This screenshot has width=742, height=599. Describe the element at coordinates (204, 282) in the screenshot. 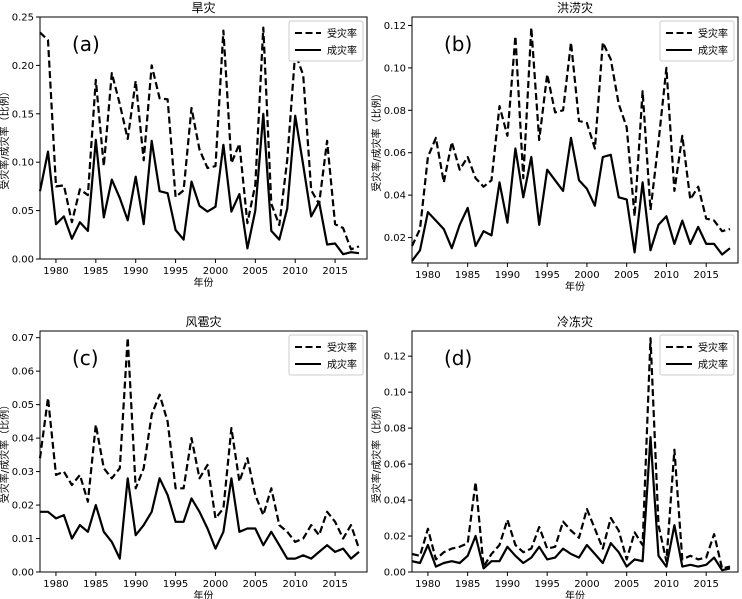

I see `x-axis-label-a: 年份` at that location.